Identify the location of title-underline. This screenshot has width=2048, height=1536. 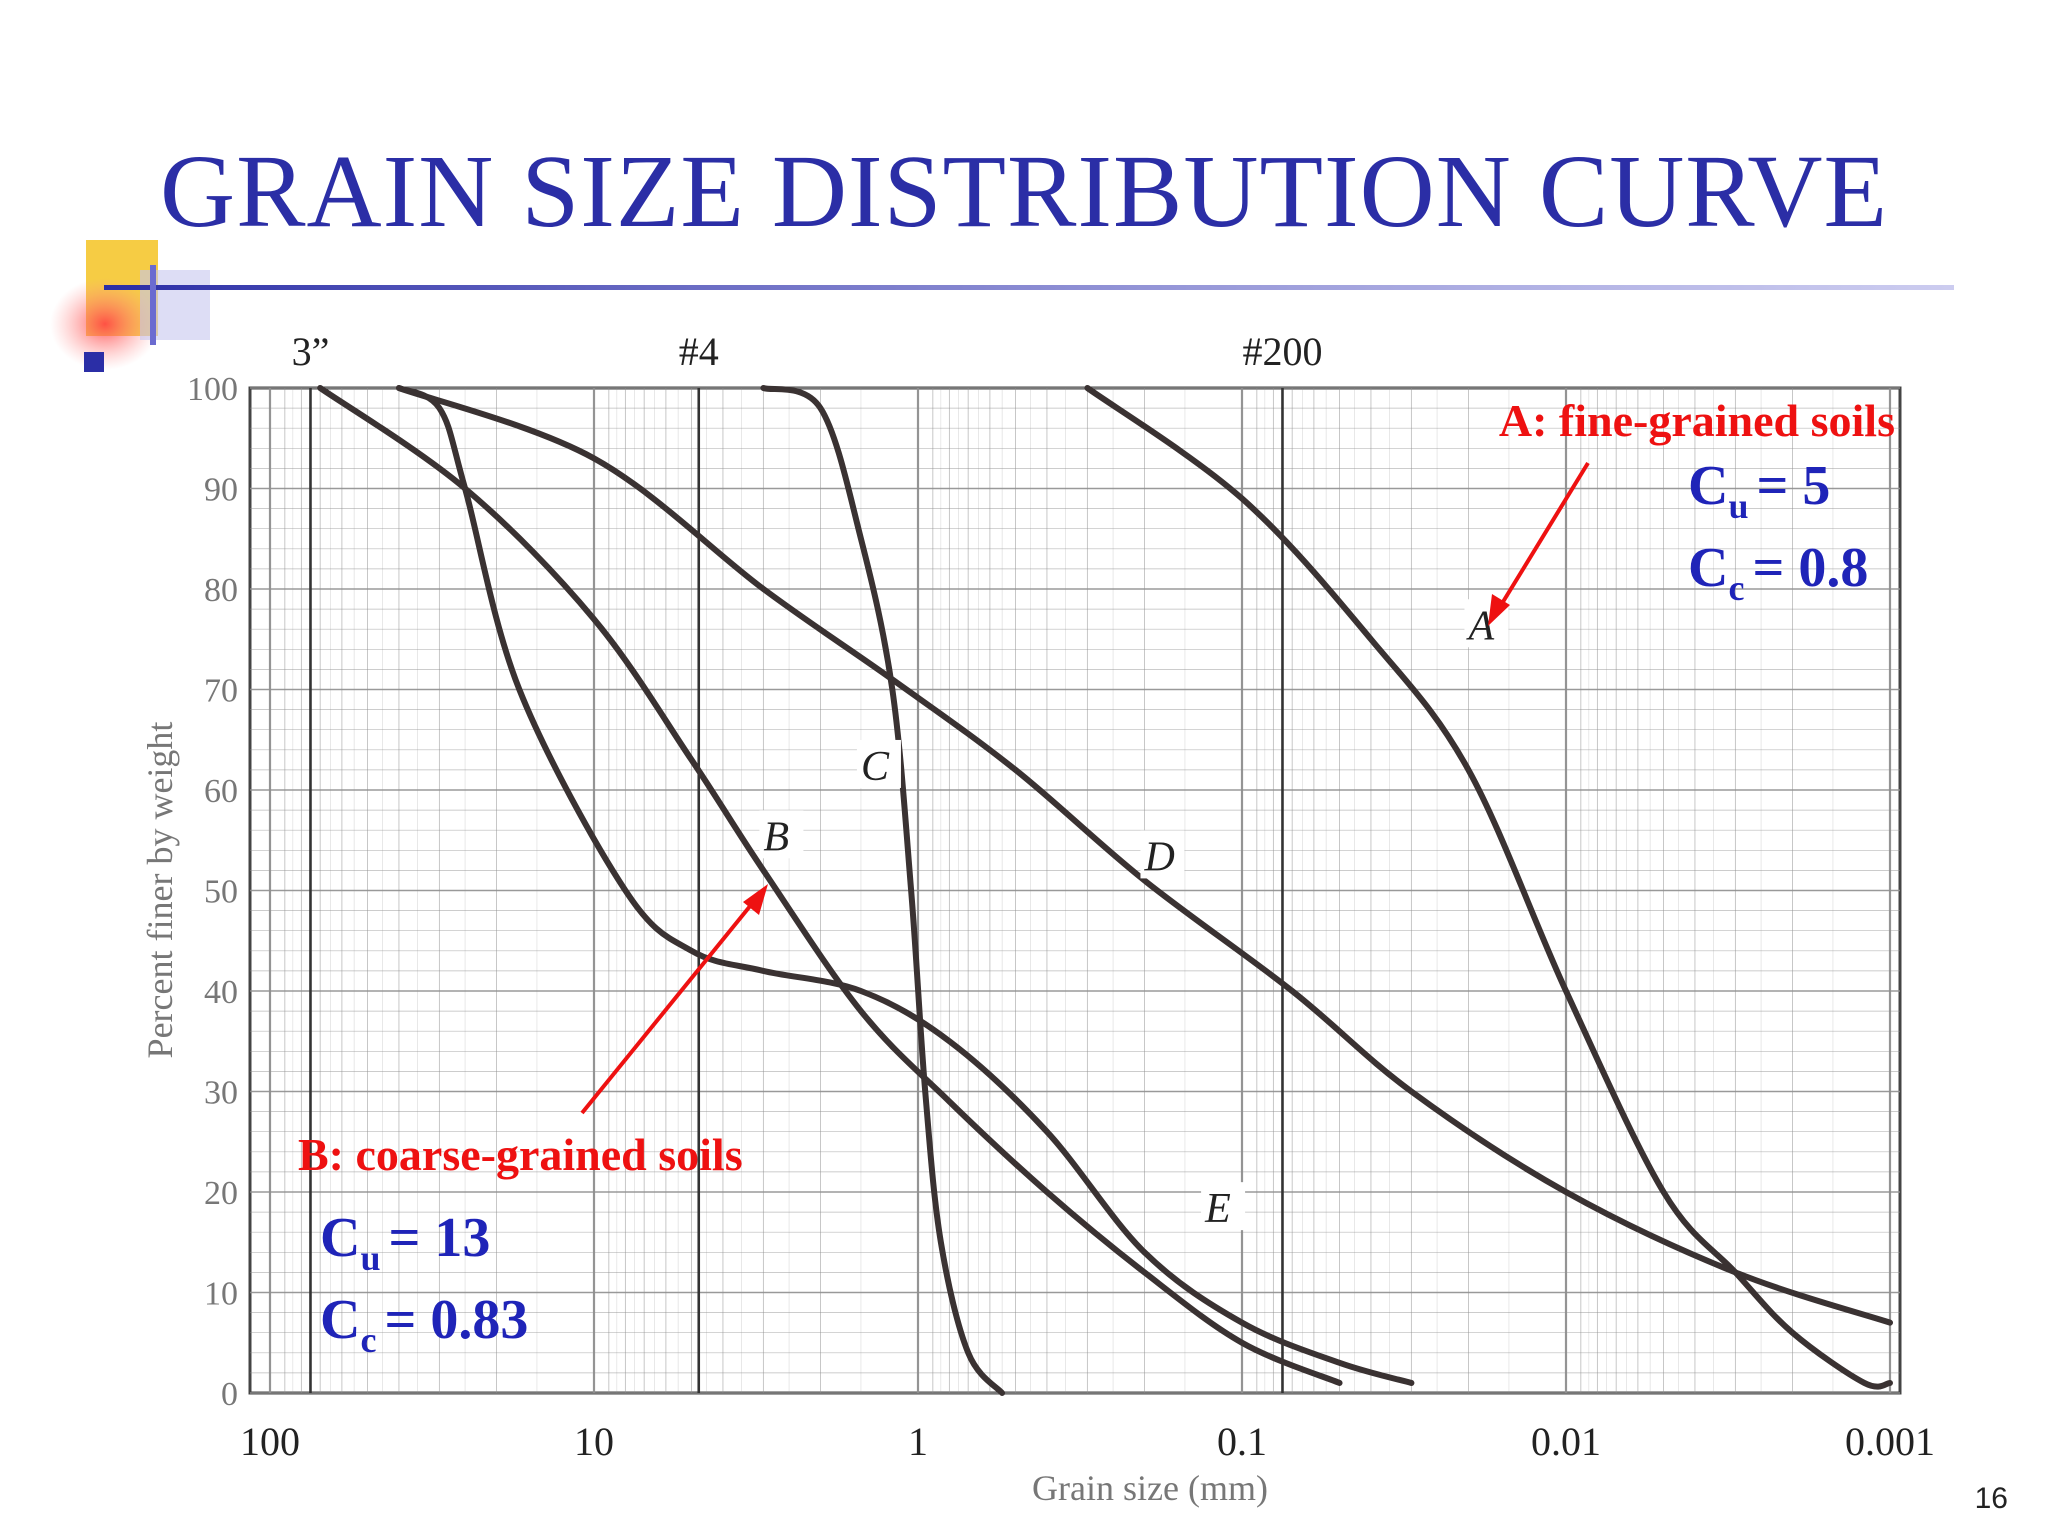
(1029, 287).